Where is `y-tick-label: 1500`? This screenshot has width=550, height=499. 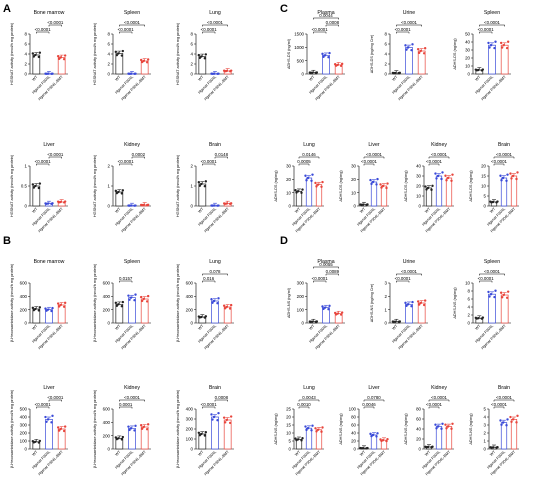
y-tick-label: 1500 is located at coordinates (299, 34).